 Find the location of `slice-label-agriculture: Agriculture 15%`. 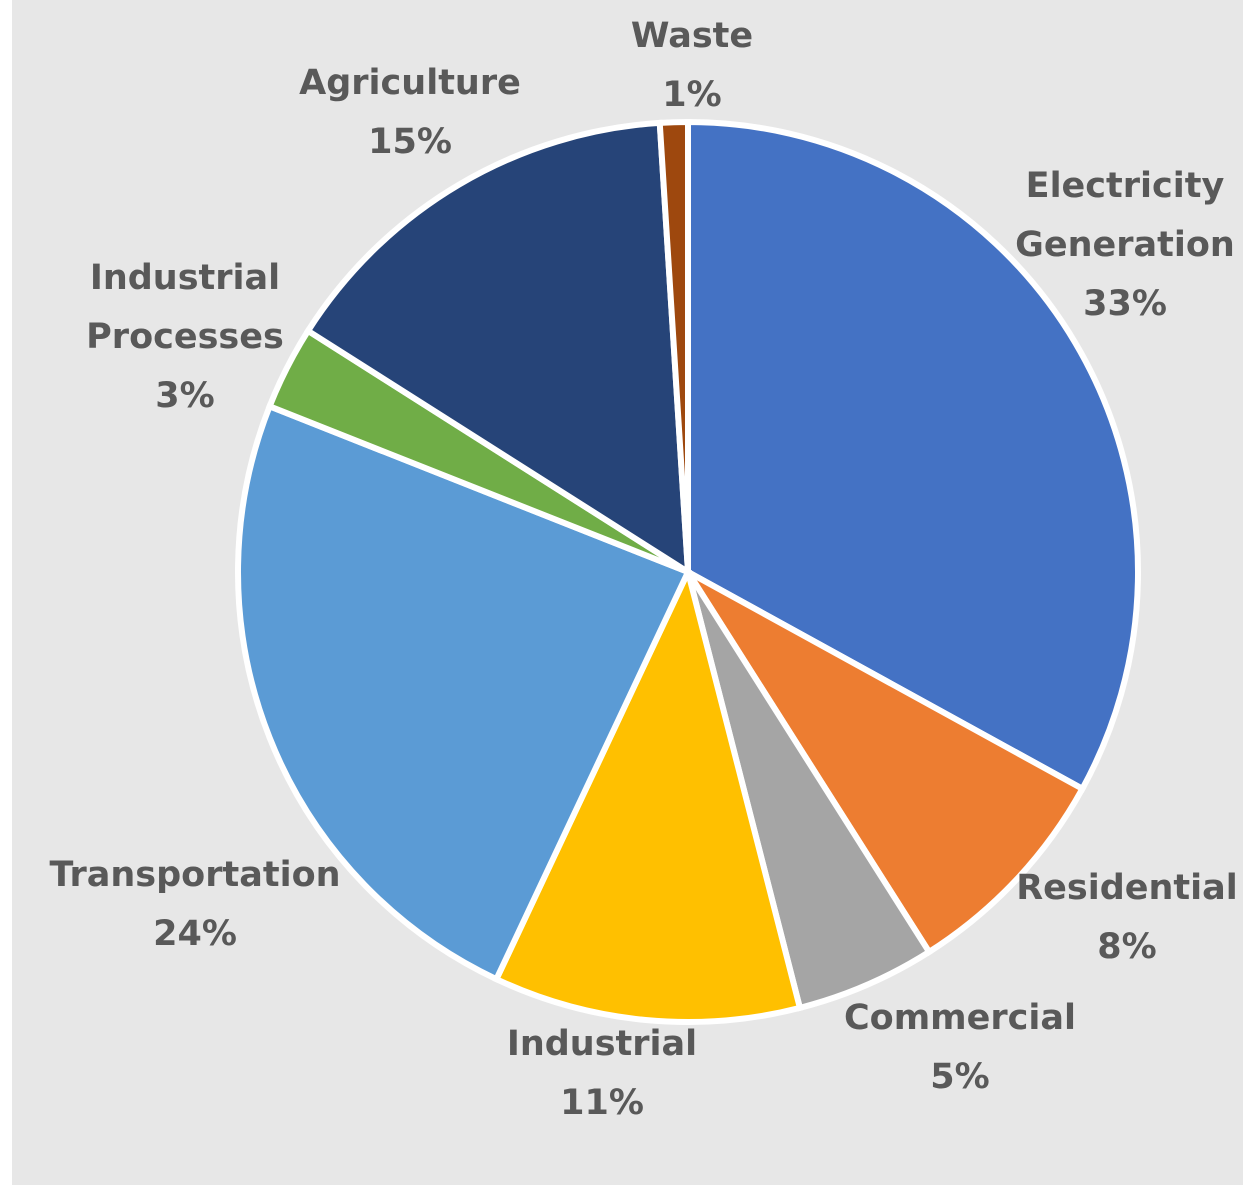

slice-label-agriculture: Agriculture 15% is located at coordinates (410, 112).